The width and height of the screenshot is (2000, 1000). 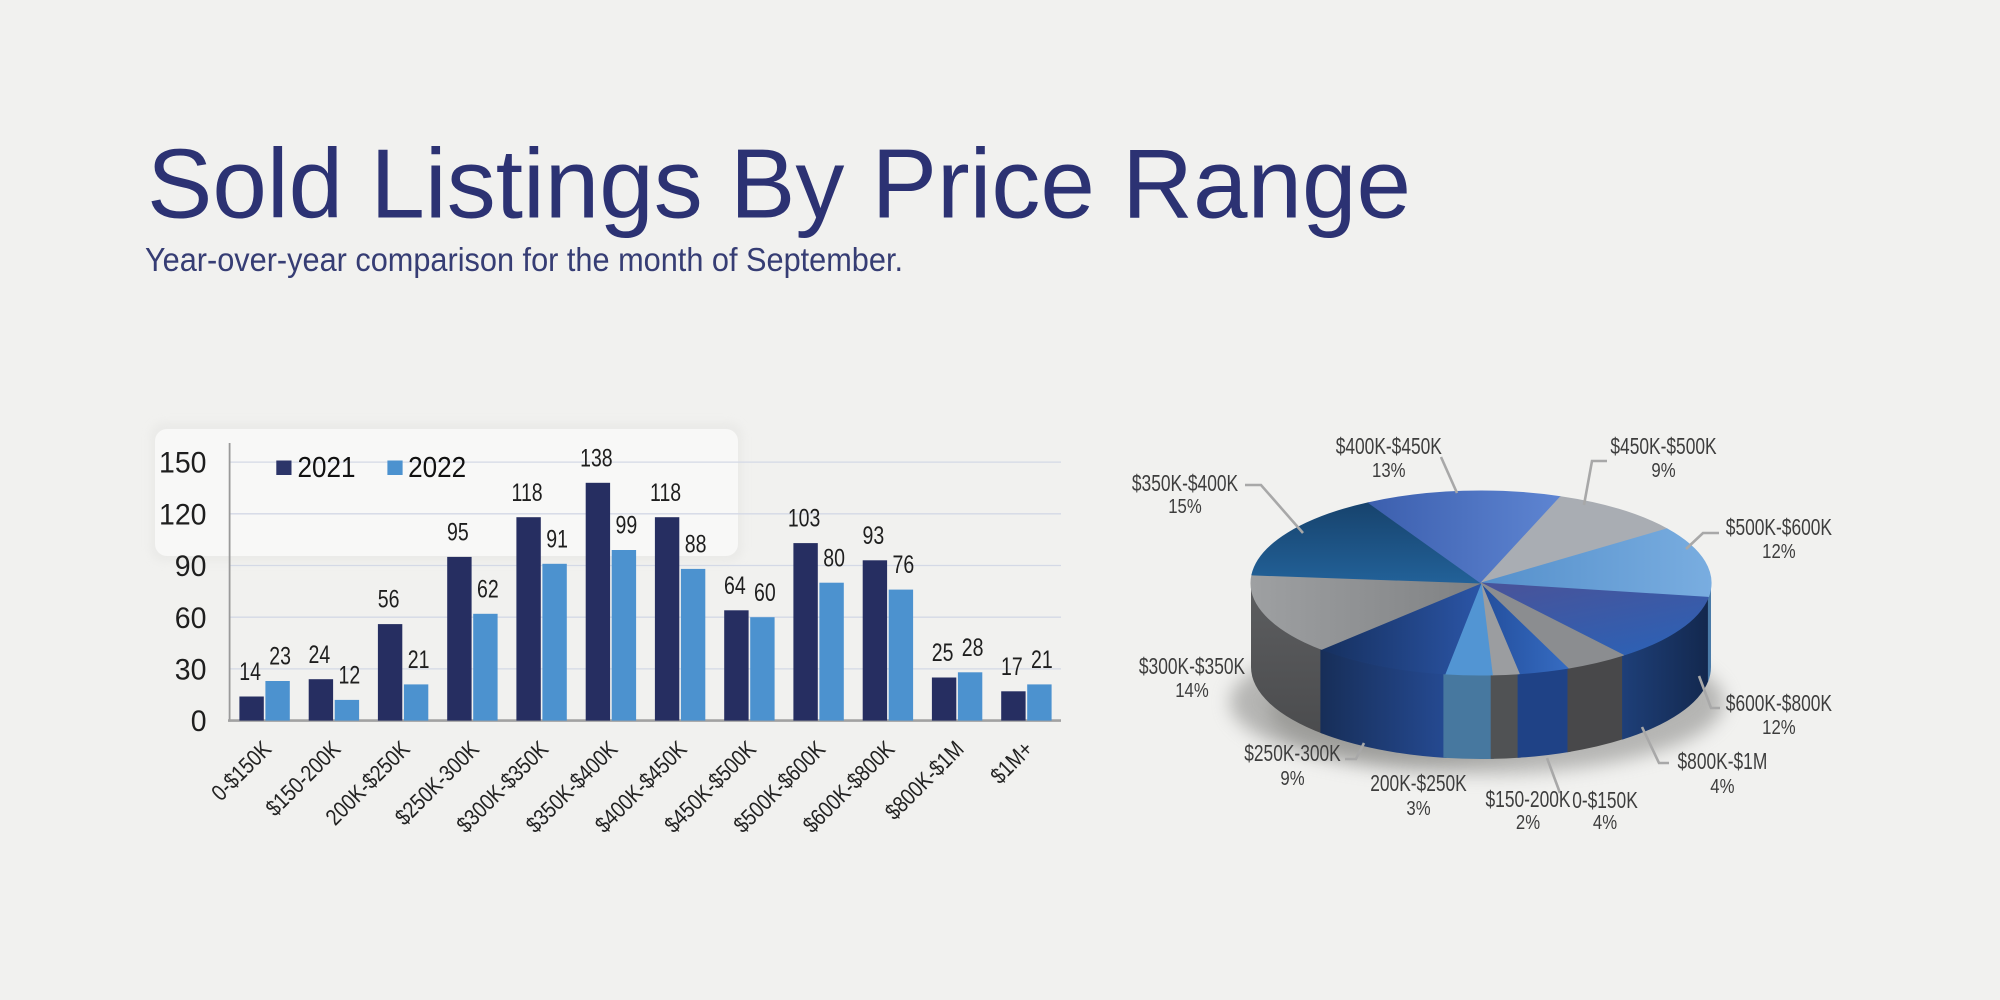 What do you see at coordinates (191, 670) in the screenshot?
I see `svg-text: 30` at bounding box center [191, 670].